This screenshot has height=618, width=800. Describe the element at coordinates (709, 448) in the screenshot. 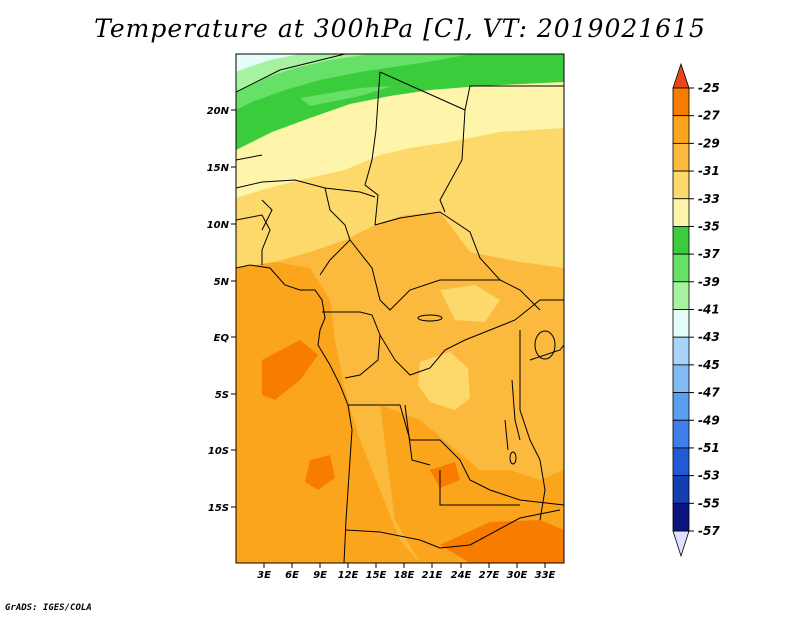

I see `colorbar-label: -51` at that location.